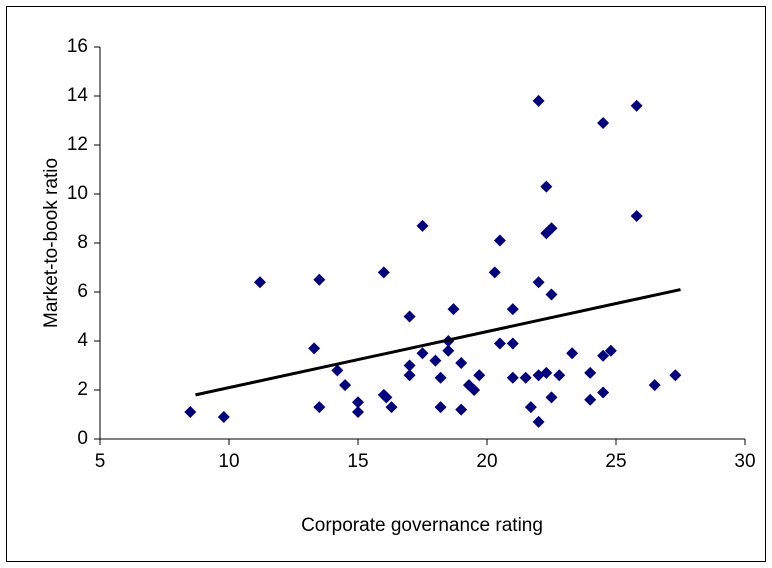 The image size is (772, 568). Describe the element at coordinates (100, 461) in the screenshot. I see `x-tick-label: 5` at that location.